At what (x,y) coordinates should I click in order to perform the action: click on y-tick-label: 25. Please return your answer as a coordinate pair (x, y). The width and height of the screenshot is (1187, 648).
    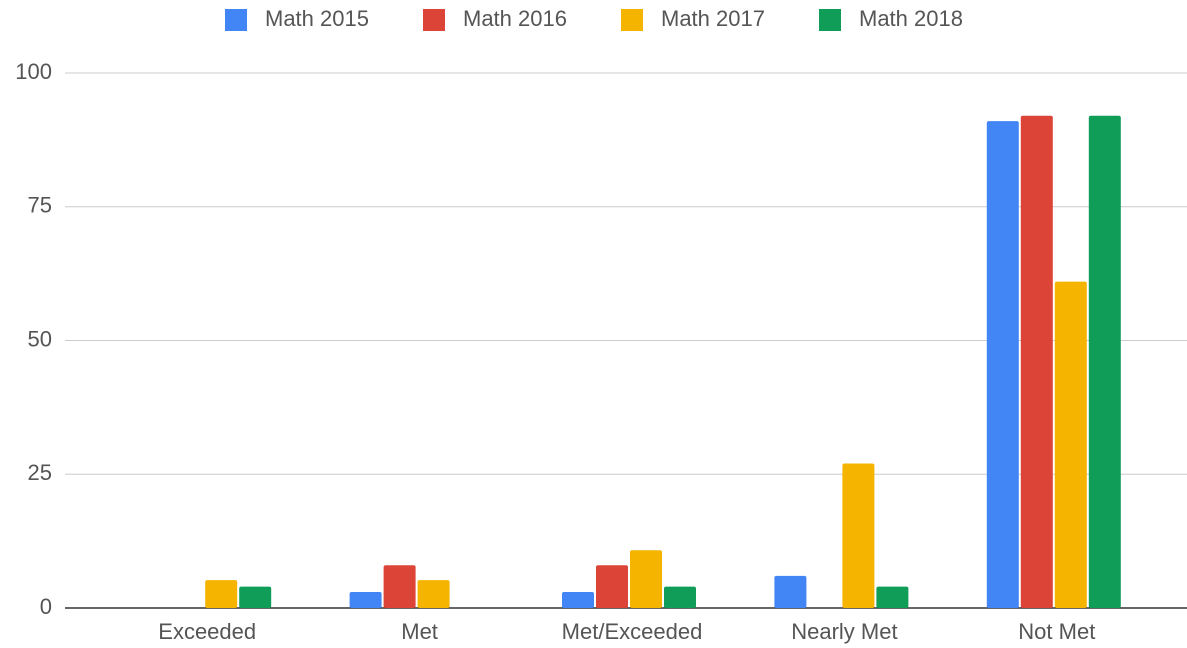
    Looking at the image, I should click on (40, 472).